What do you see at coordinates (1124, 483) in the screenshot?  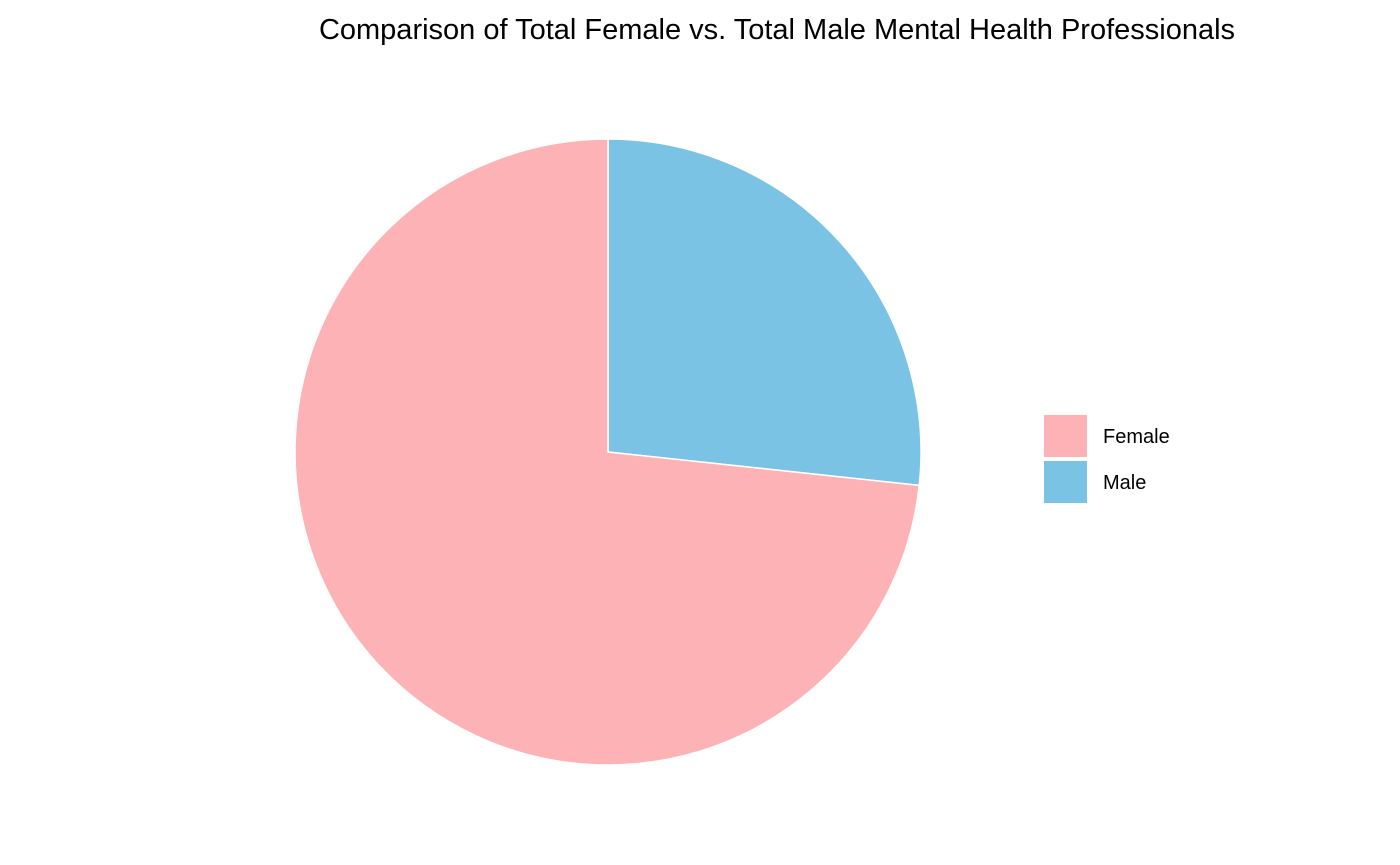 I see `legend-label-male: Male` at bounding box center [1124, 483].